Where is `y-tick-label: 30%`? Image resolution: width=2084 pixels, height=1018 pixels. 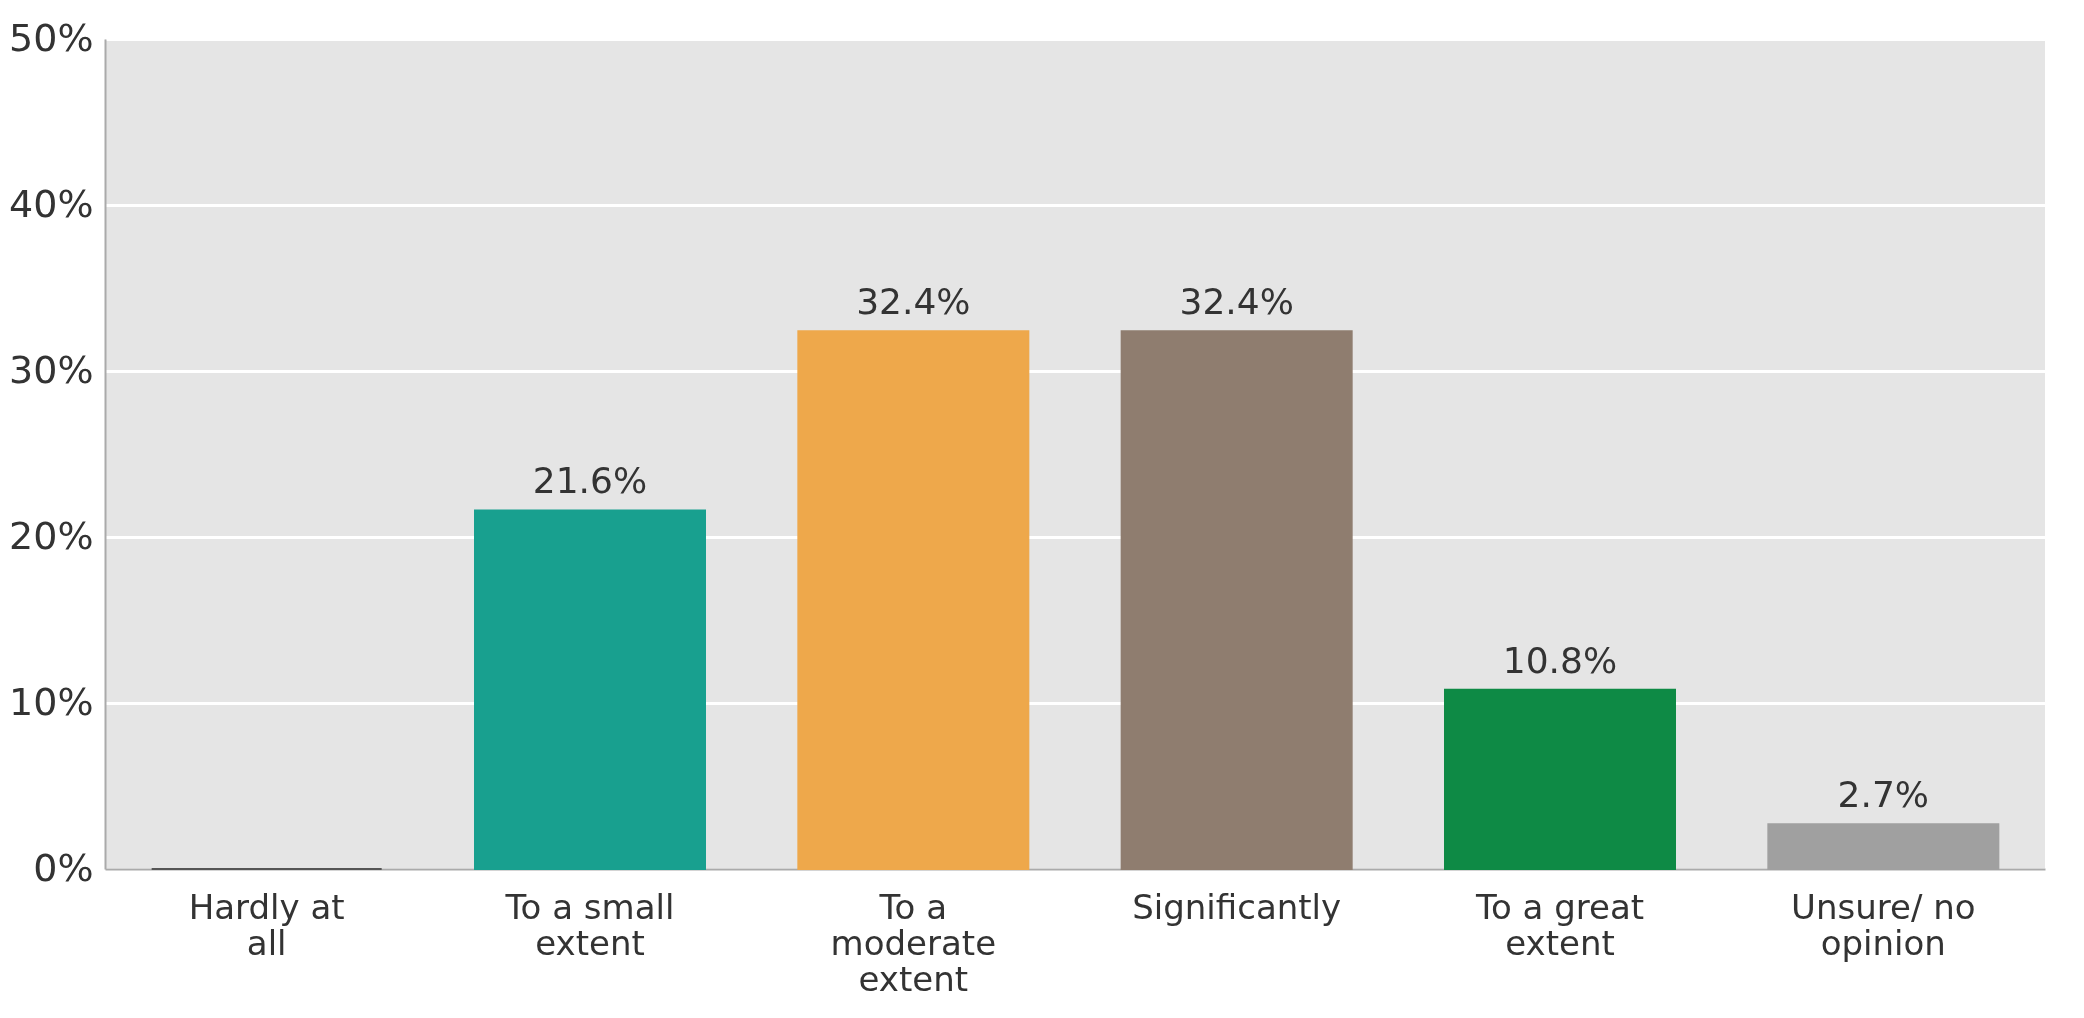
y-tick-label: 30% is located at coordinates (51, 369).